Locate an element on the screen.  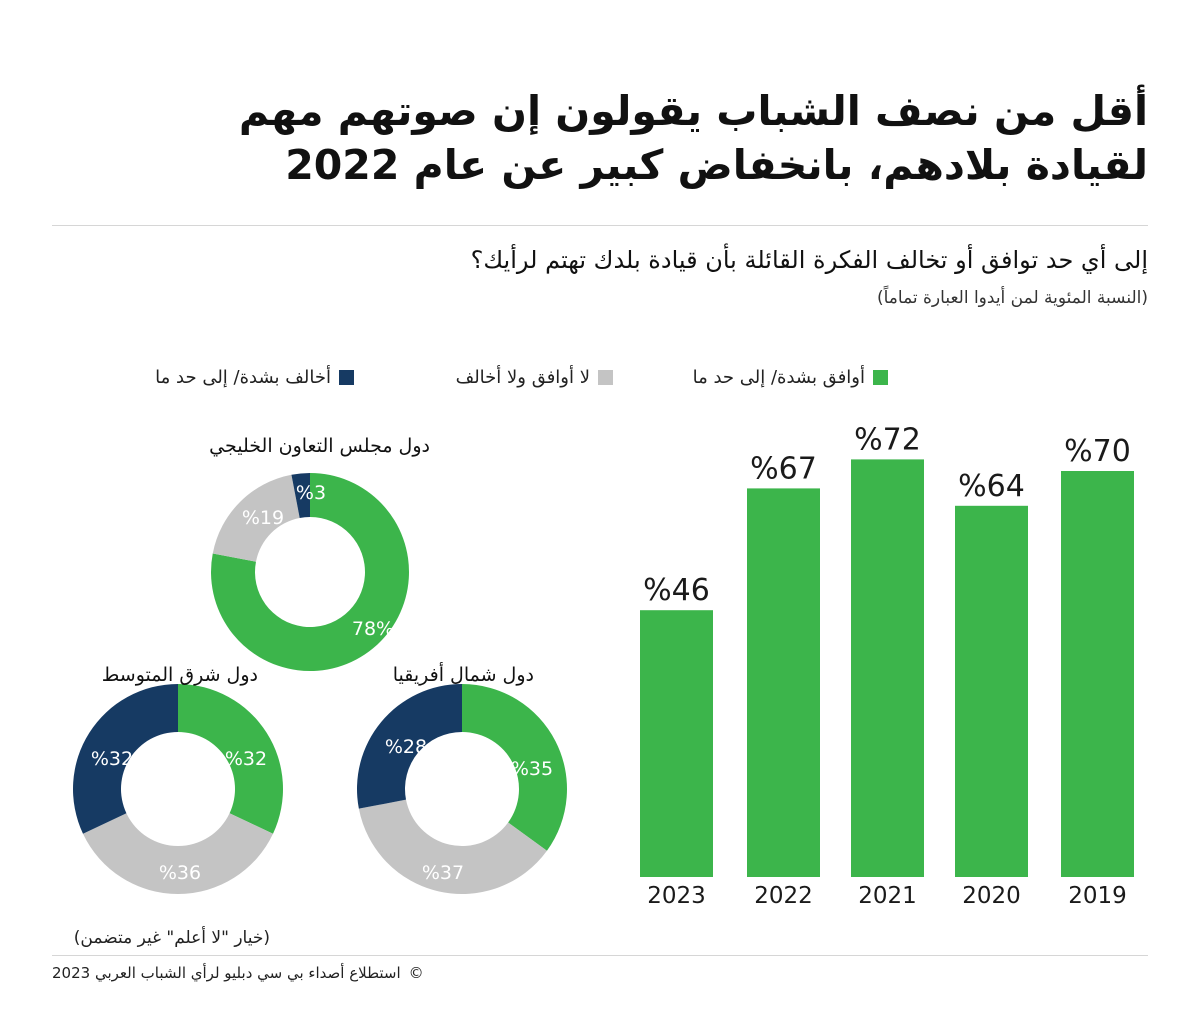
bar-value-label-2020: %64 is located at coordinates (991, 486).